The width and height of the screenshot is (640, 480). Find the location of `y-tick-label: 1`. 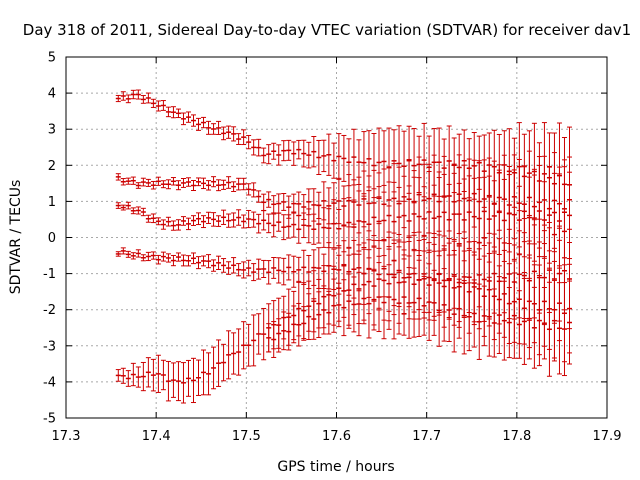

y-tick-label: 1 is located at coordinates (52, 202).